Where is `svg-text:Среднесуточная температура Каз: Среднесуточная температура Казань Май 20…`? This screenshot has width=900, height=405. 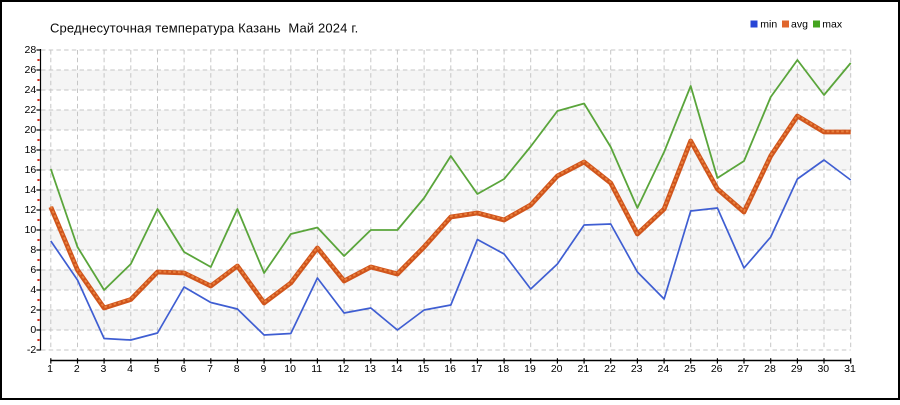 svg-text:Среднесуточная температура Каз: Среднесуточная температура Казань Май 20… is located at coordinates (204, 28).